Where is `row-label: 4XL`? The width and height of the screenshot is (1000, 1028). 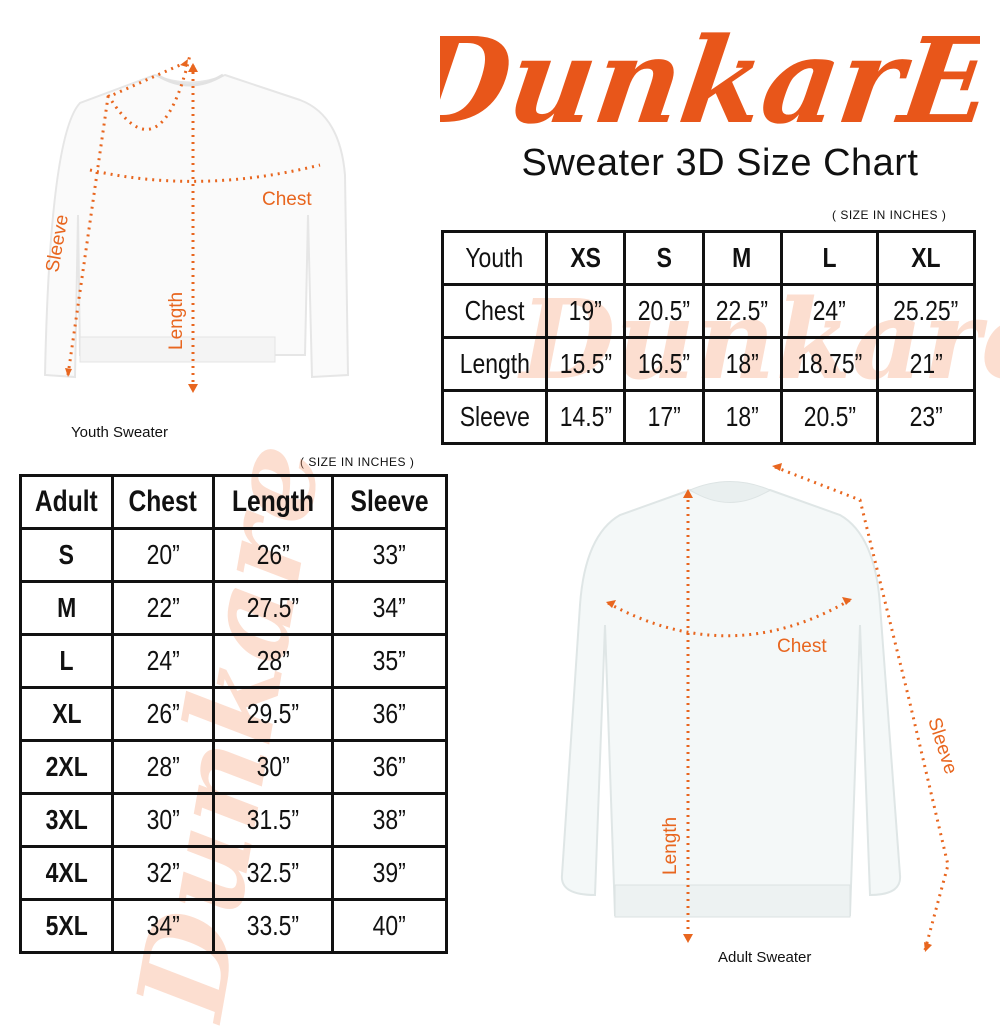
row-label: 4XL is located at coordinates (66, 873).